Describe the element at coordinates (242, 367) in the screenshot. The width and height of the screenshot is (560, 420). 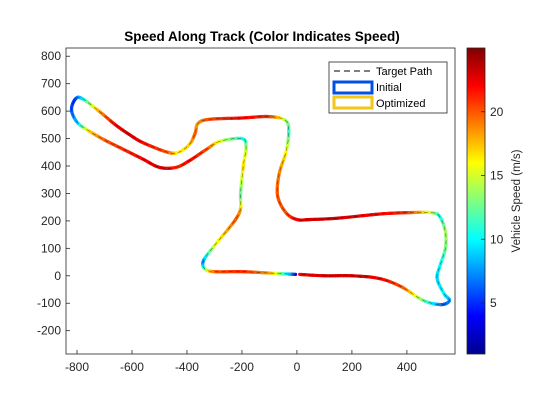
I see `x-tick-label: -200` at that location.